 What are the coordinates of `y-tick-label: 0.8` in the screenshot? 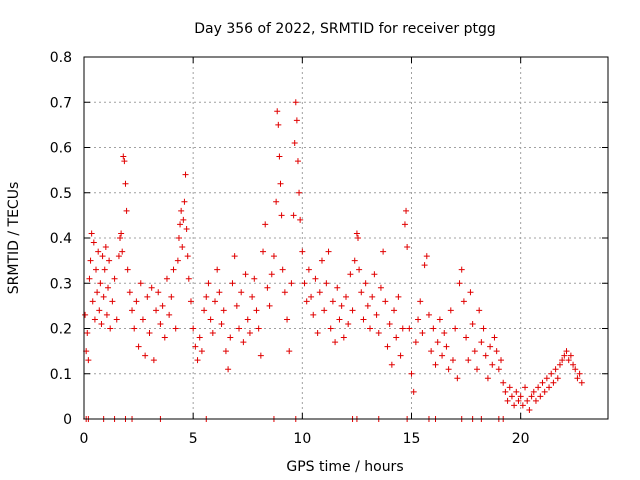 It's located at (61, 58).